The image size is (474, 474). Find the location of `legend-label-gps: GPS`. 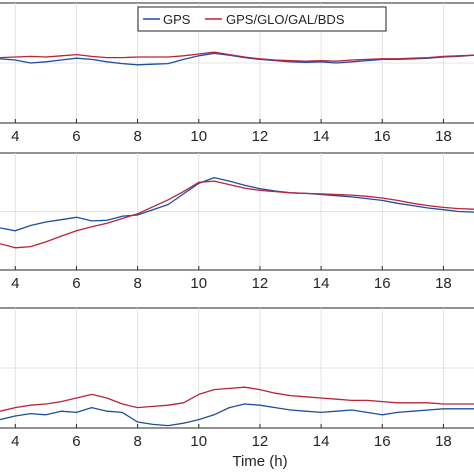

legend-label-gps: GPS is located at coordinates (177, 19).